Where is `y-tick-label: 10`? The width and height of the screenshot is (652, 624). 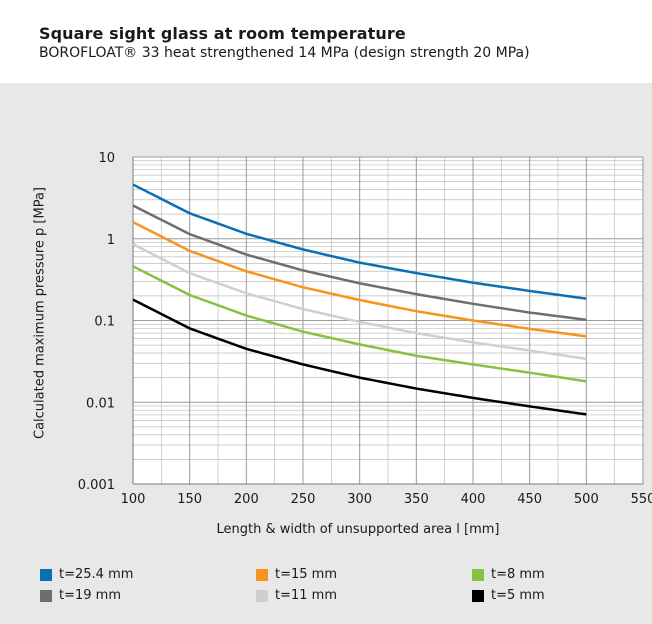
y-tick-label: 10 is located at coordinates (106, 158).